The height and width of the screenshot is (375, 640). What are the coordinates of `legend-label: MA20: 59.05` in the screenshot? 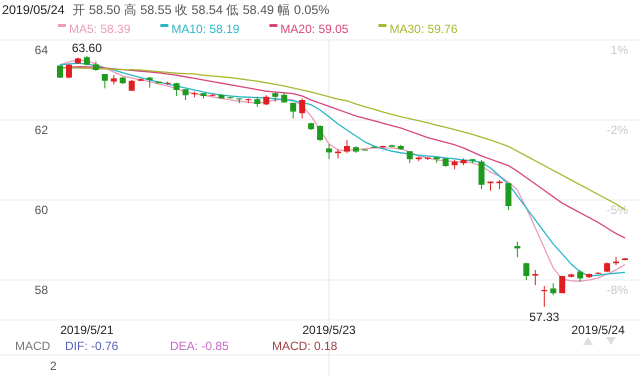 It's located at (314, 29).